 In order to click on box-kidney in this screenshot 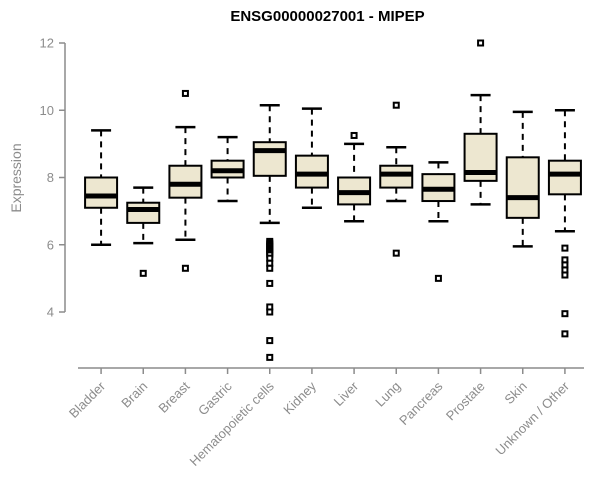, I will do `click(311, 158)`.